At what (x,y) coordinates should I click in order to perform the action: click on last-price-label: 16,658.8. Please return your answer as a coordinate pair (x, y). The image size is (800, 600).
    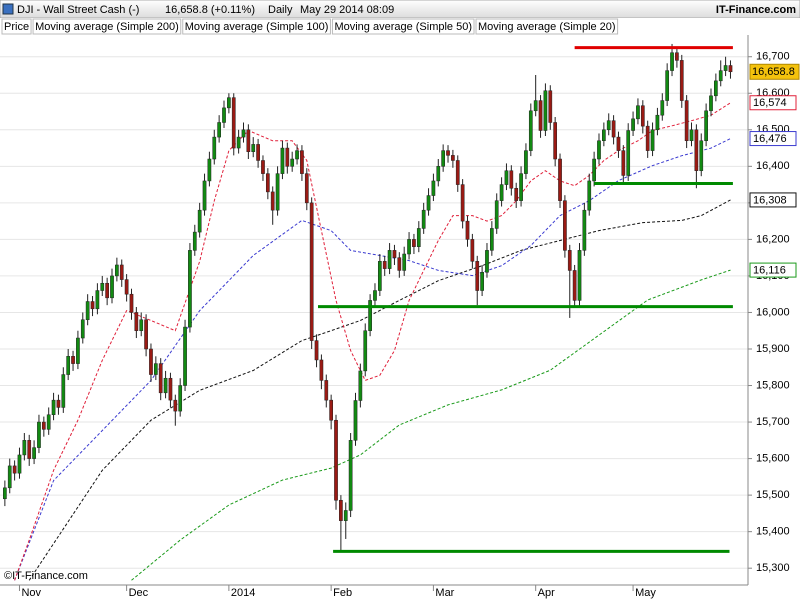
    Looking at the image, I should click on (773, 72).